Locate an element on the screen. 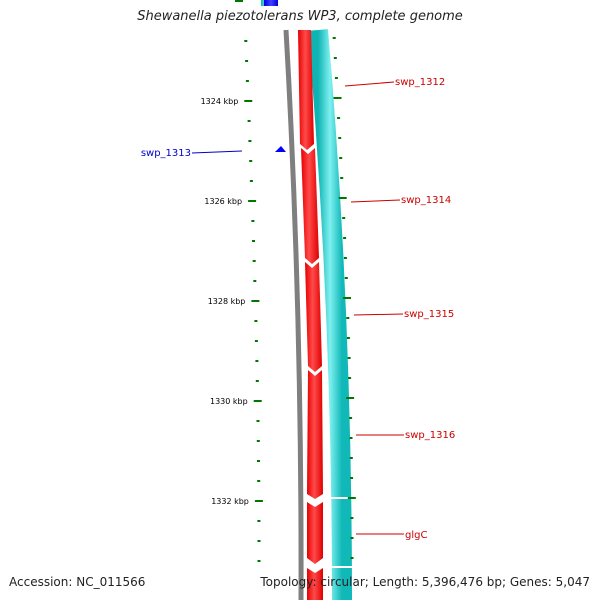 Image resolution: width=600 pixels, height=600 pixels. scale-label: 1326 kbp is located at coordinates (223, 201).